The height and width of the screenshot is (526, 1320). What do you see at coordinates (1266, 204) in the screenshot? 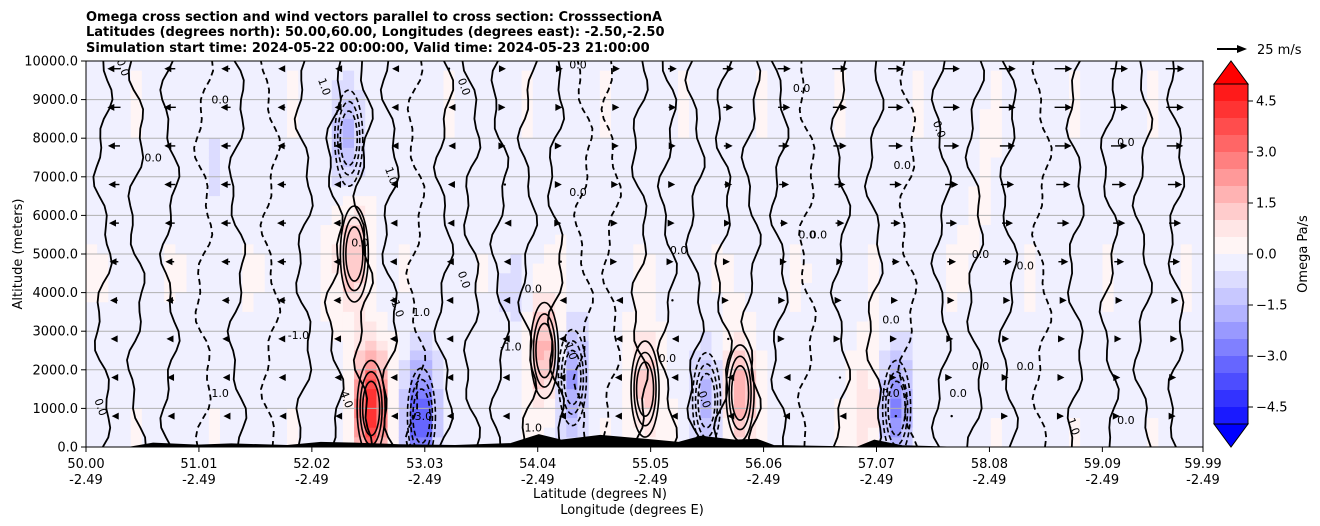
I see `colorbar-tick-label: 1.5` at bounding box center [1266, 204].